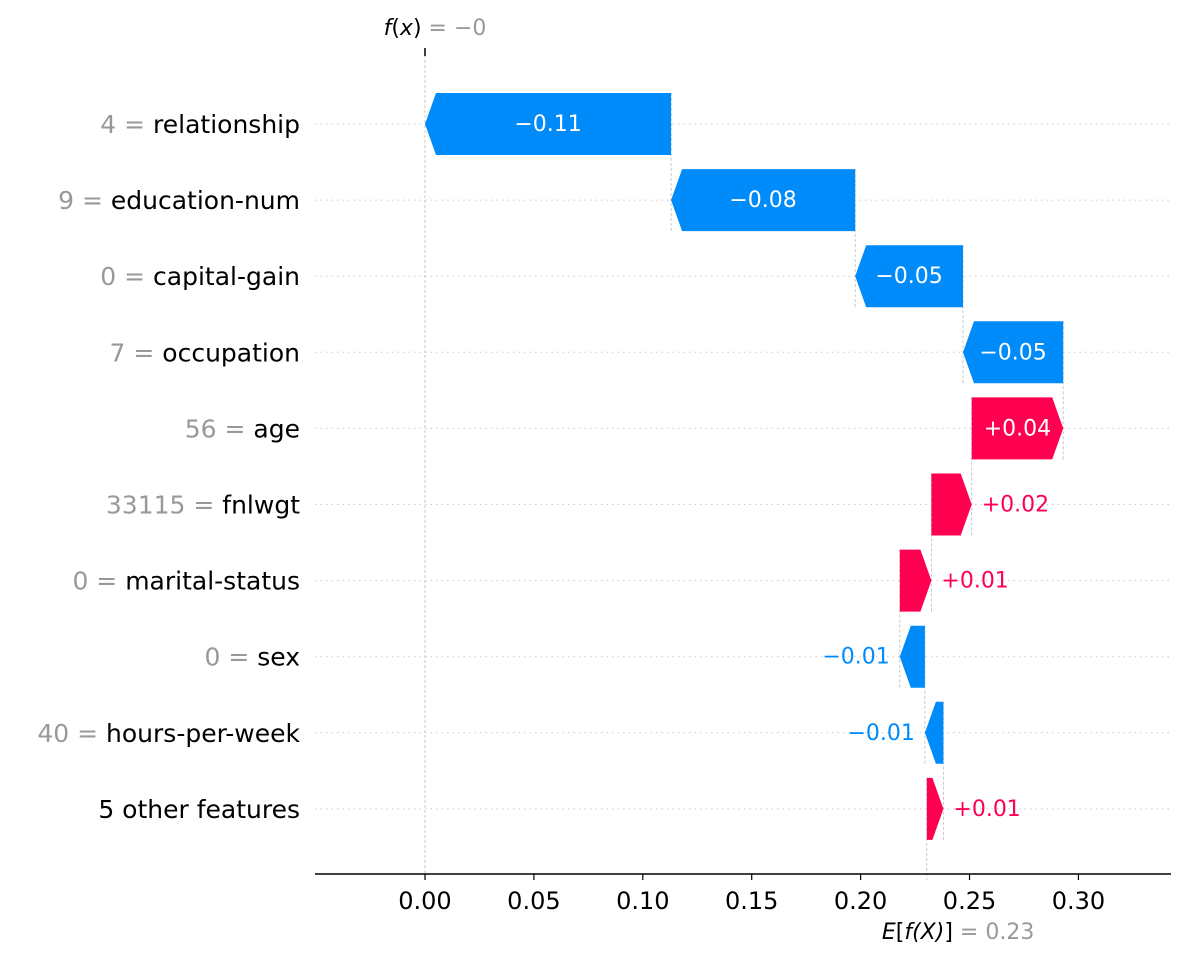  Describe the element at coordinates (928, 932) in the screenshot. I see `base-inner-paren: (X)` at that location.